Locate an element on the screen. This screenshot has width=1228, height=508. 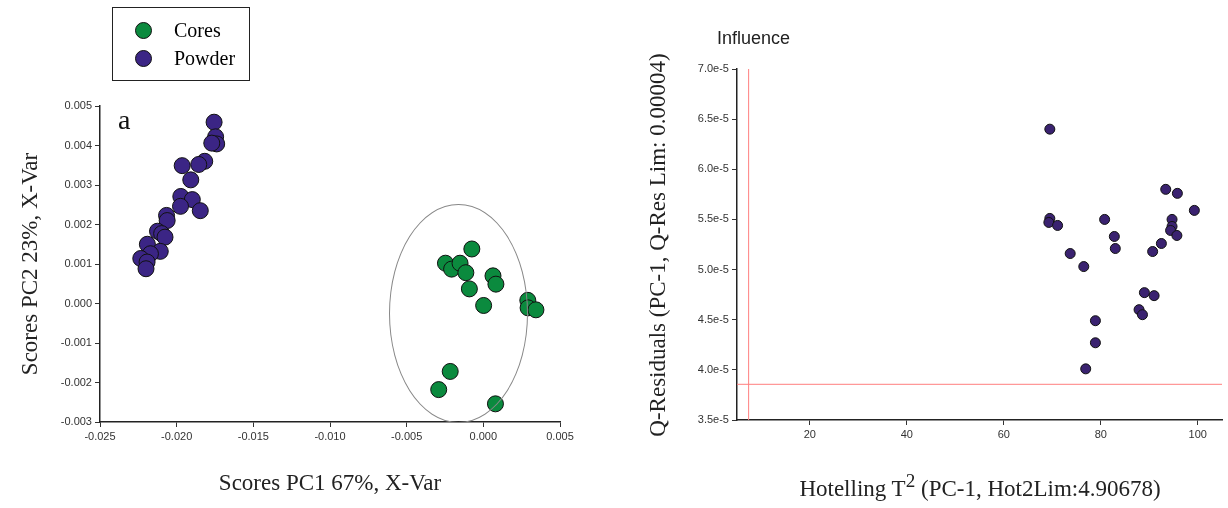
y-tick-label: 7.0e-5 is located at coordinates (713, 68).